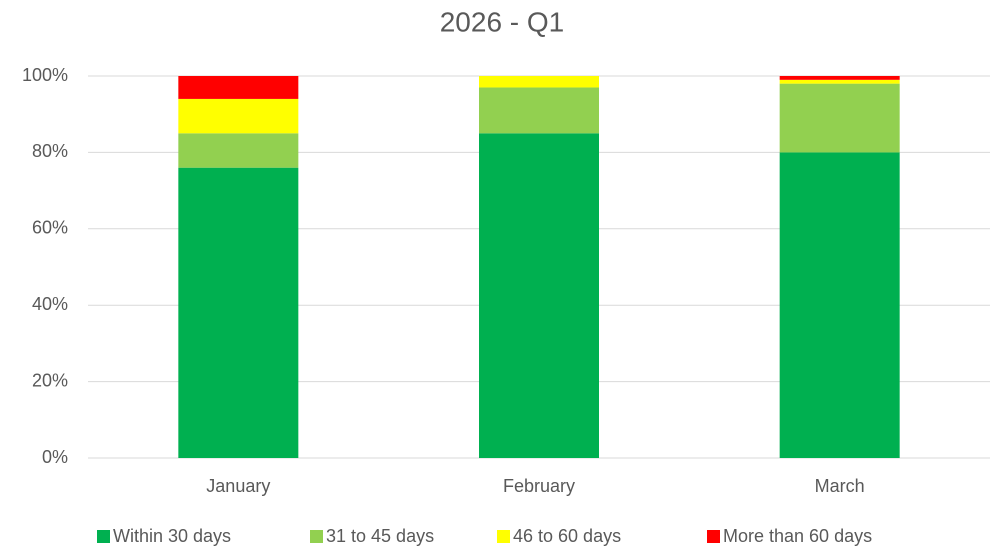 Image resolution: width=993 pixels, height=551 pixels. I want to click on legend-label: 46 to 60 days, so click(567, 536).